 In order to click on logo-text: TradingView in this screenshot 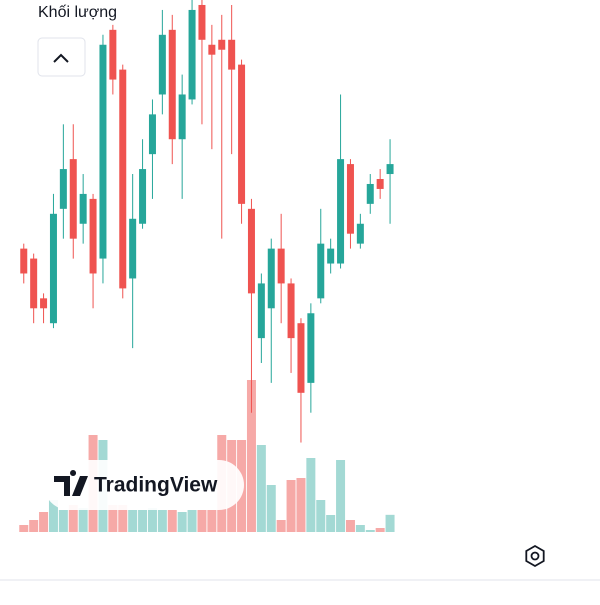, I will do `click(156, 485)`.